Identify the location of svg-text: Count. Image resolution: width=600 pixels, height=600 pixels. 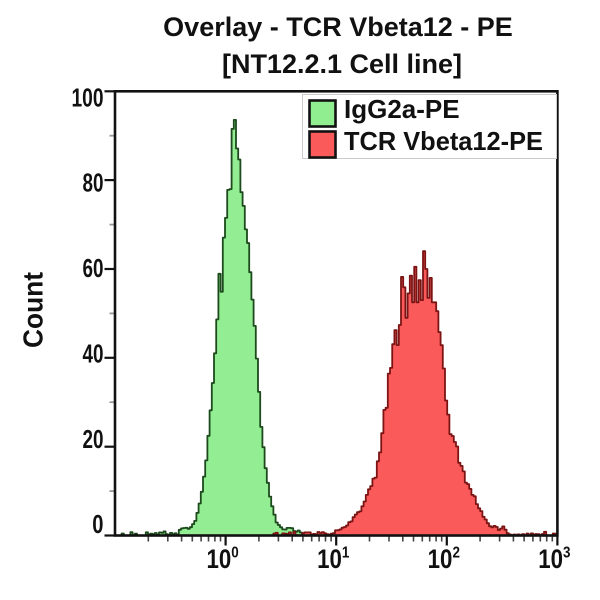
(33, 310).